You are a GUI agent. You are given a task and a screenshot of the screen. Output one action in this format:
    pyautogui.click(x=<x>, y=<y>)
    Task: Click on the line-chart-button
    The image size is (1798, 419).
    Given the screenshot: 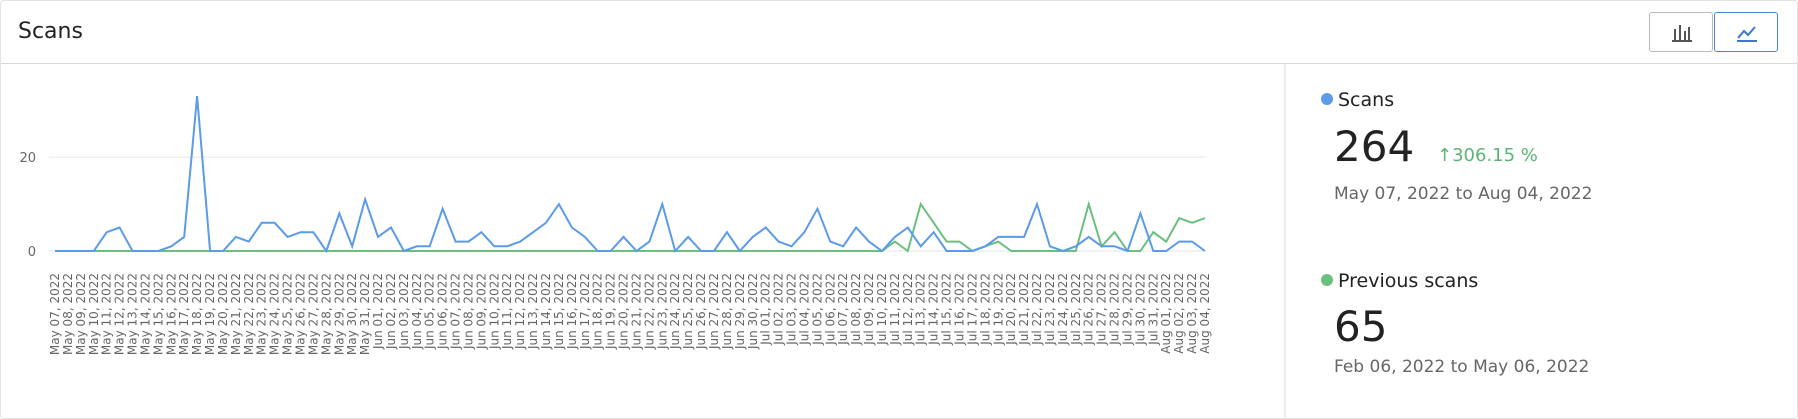 What is the action you would take?
    pyautogui.click(x=1746, y=32)
    